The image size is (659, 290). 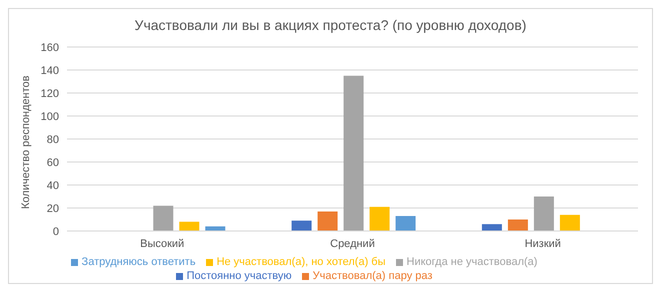 What do you see at coordinates (49, 48) in the screenshot?
I see `y-tick-label: 160` at bounding box center [49, 48].